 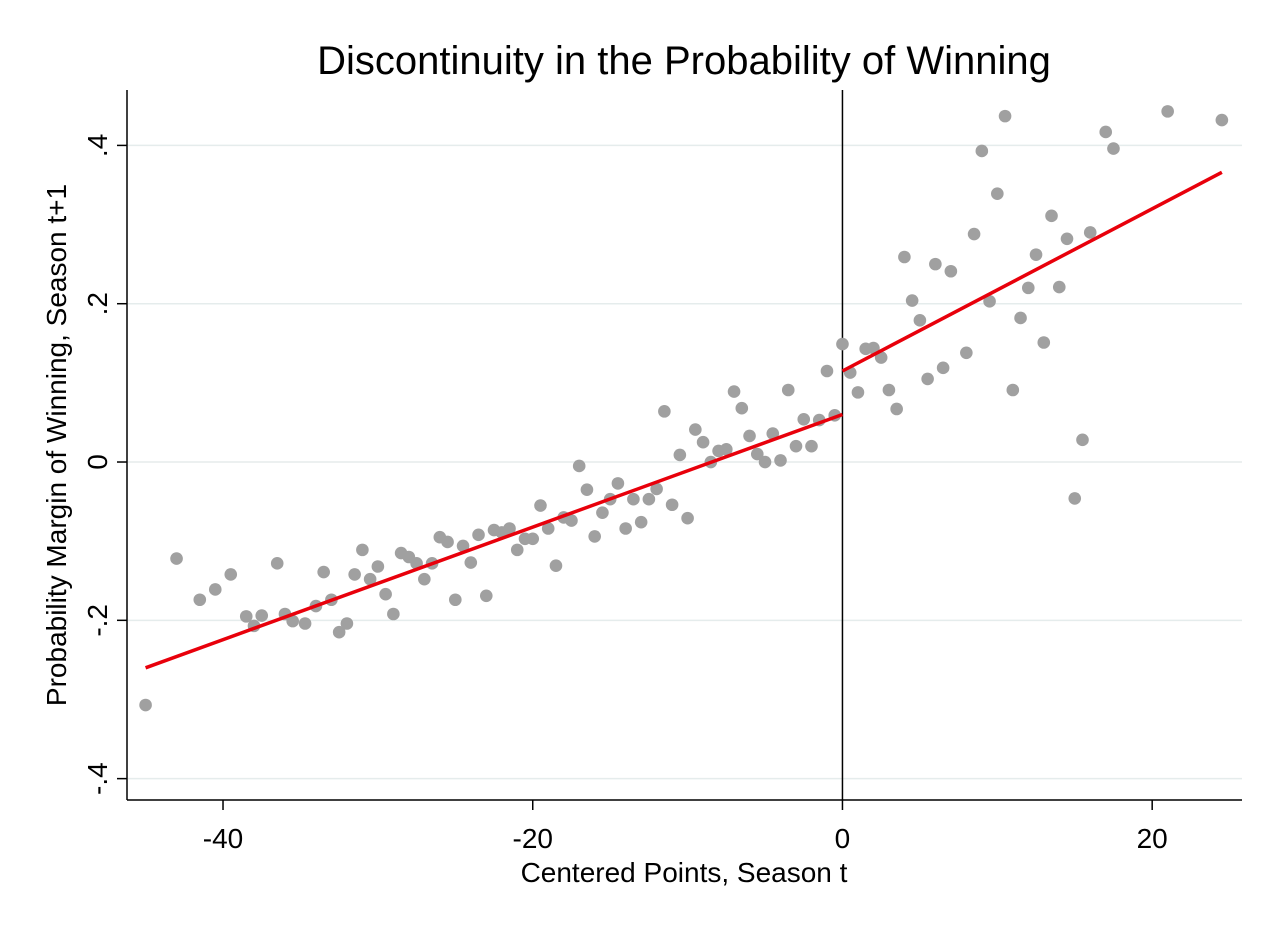 I want to click on x-ticks: -40 -20 0 20, so click(x=685, y=827).